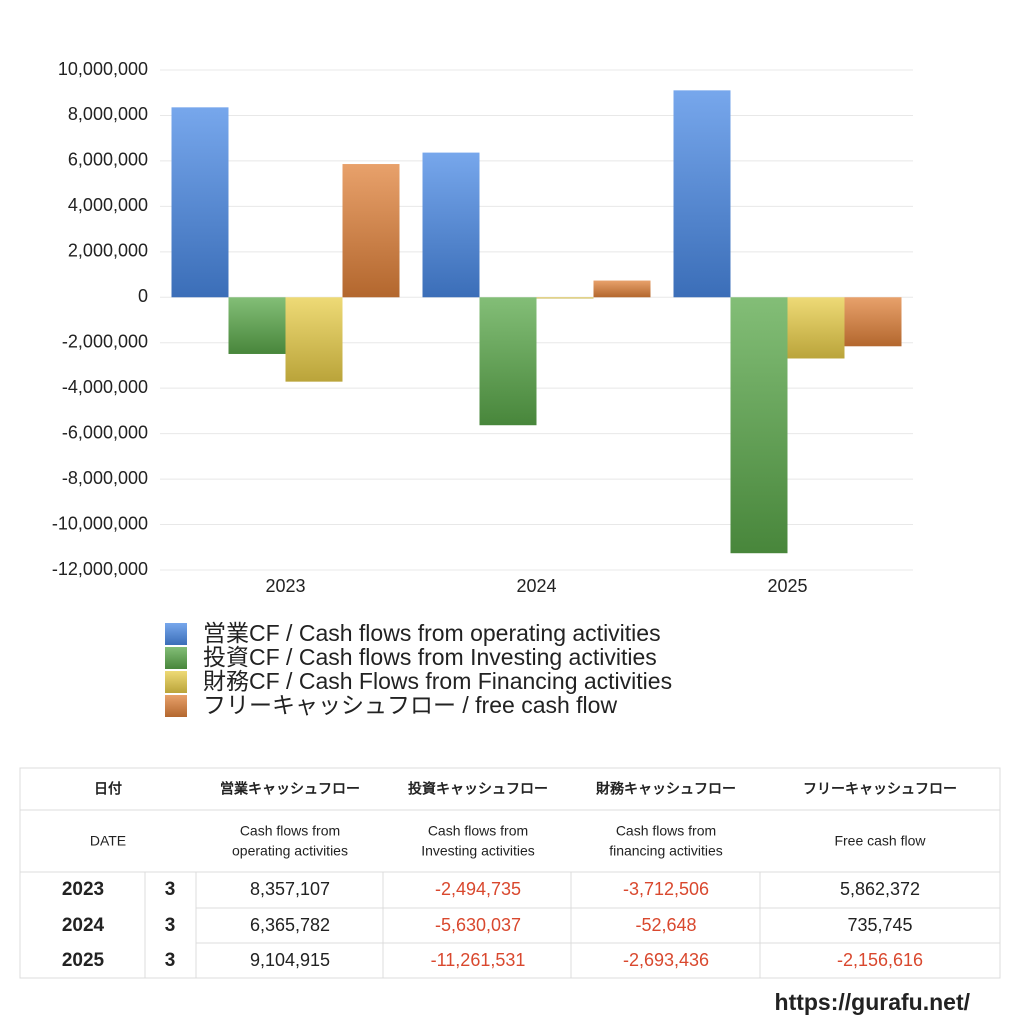  Describe the element at coordinates (108, 789) in the screenshot. I see `table-header: 日付` at that location.